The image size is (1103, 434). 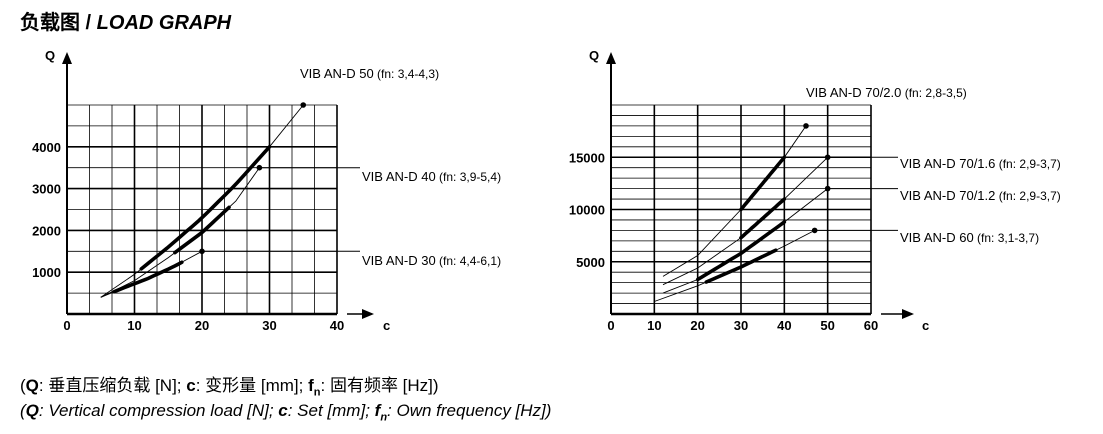 I want to click on series-name: VIB AN-D 70/1.6, so click(x=947, y=163).